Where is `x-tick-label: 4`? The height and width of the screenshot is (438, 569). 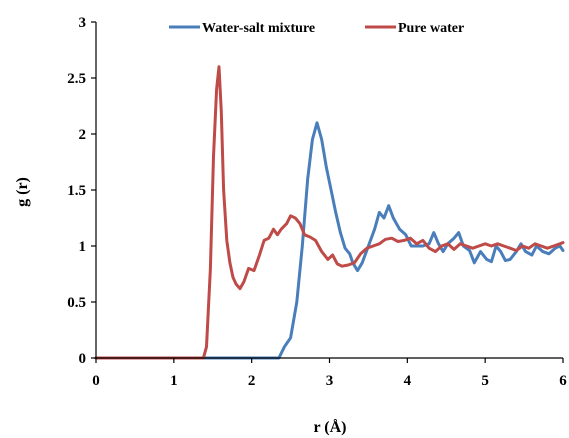 x-tick-label: 4 is located at coordinates (408, 381).